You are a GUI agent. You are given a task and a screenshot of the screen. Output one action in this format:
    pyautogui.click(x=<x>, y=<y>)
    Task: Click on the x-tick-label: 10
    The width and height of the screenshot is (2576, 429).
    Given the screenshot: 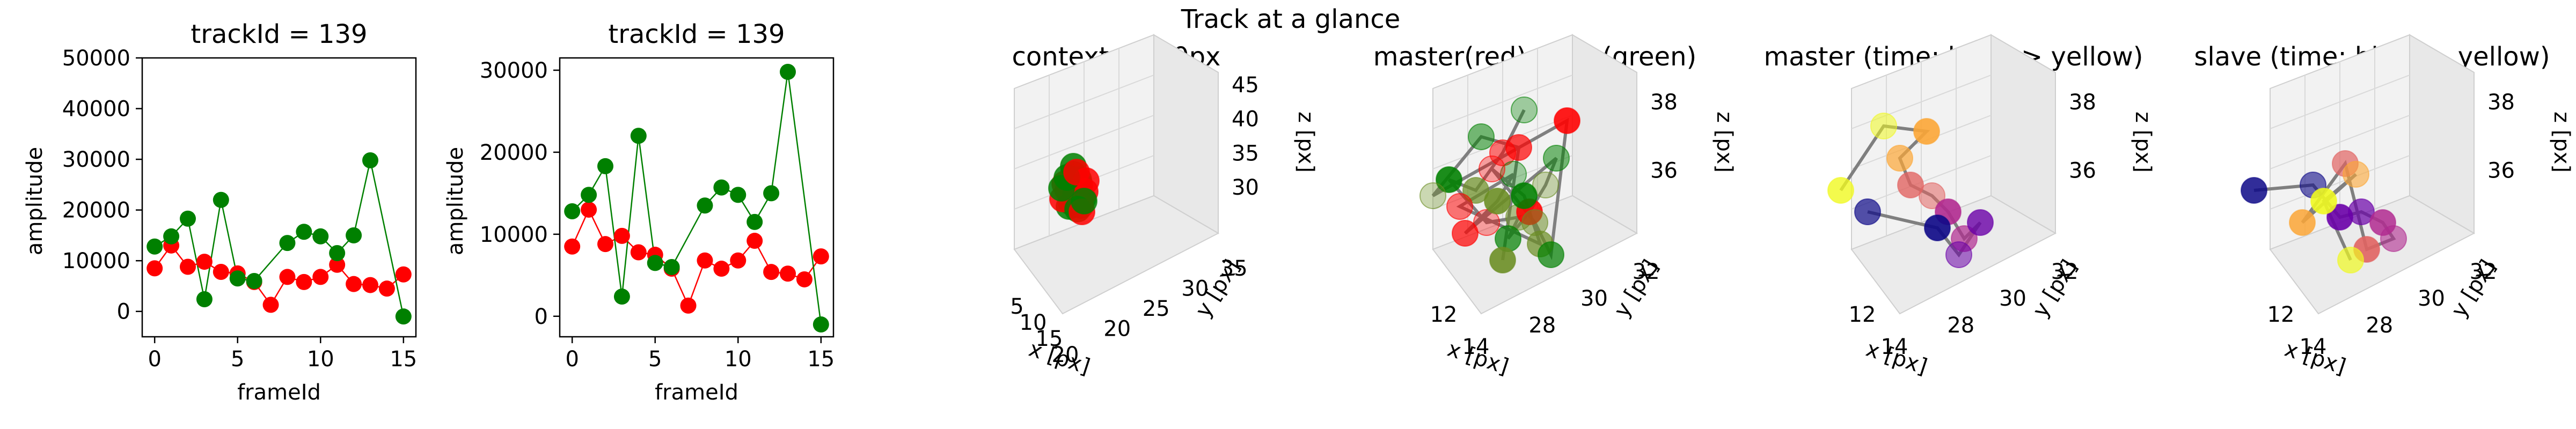 What is the action you would take?
    pyautogui.click(x=738, y=359)
    